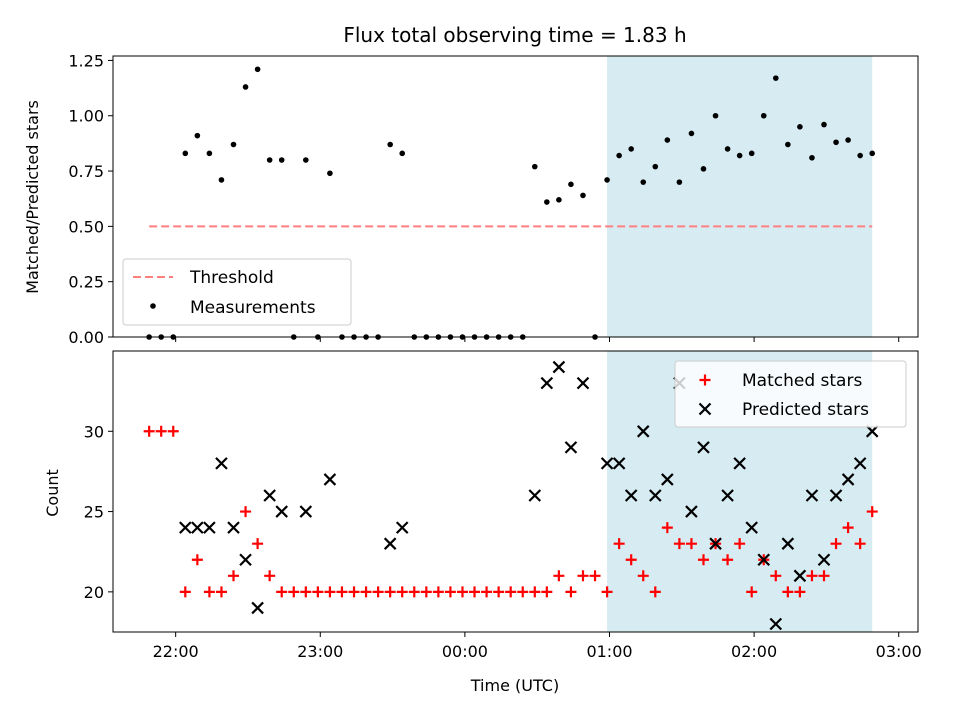 The width and height of the screenshot is (960, 720). I want to click on chart-title: Flux total observing time = 1.83 h, so click(514, 35).